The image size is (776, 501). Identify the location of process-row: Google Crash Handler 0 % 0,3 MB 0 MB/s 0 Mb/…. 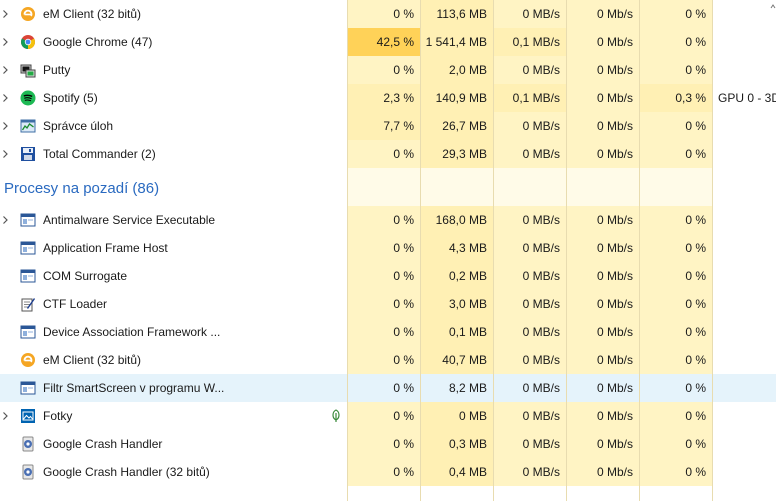
(388, 444).